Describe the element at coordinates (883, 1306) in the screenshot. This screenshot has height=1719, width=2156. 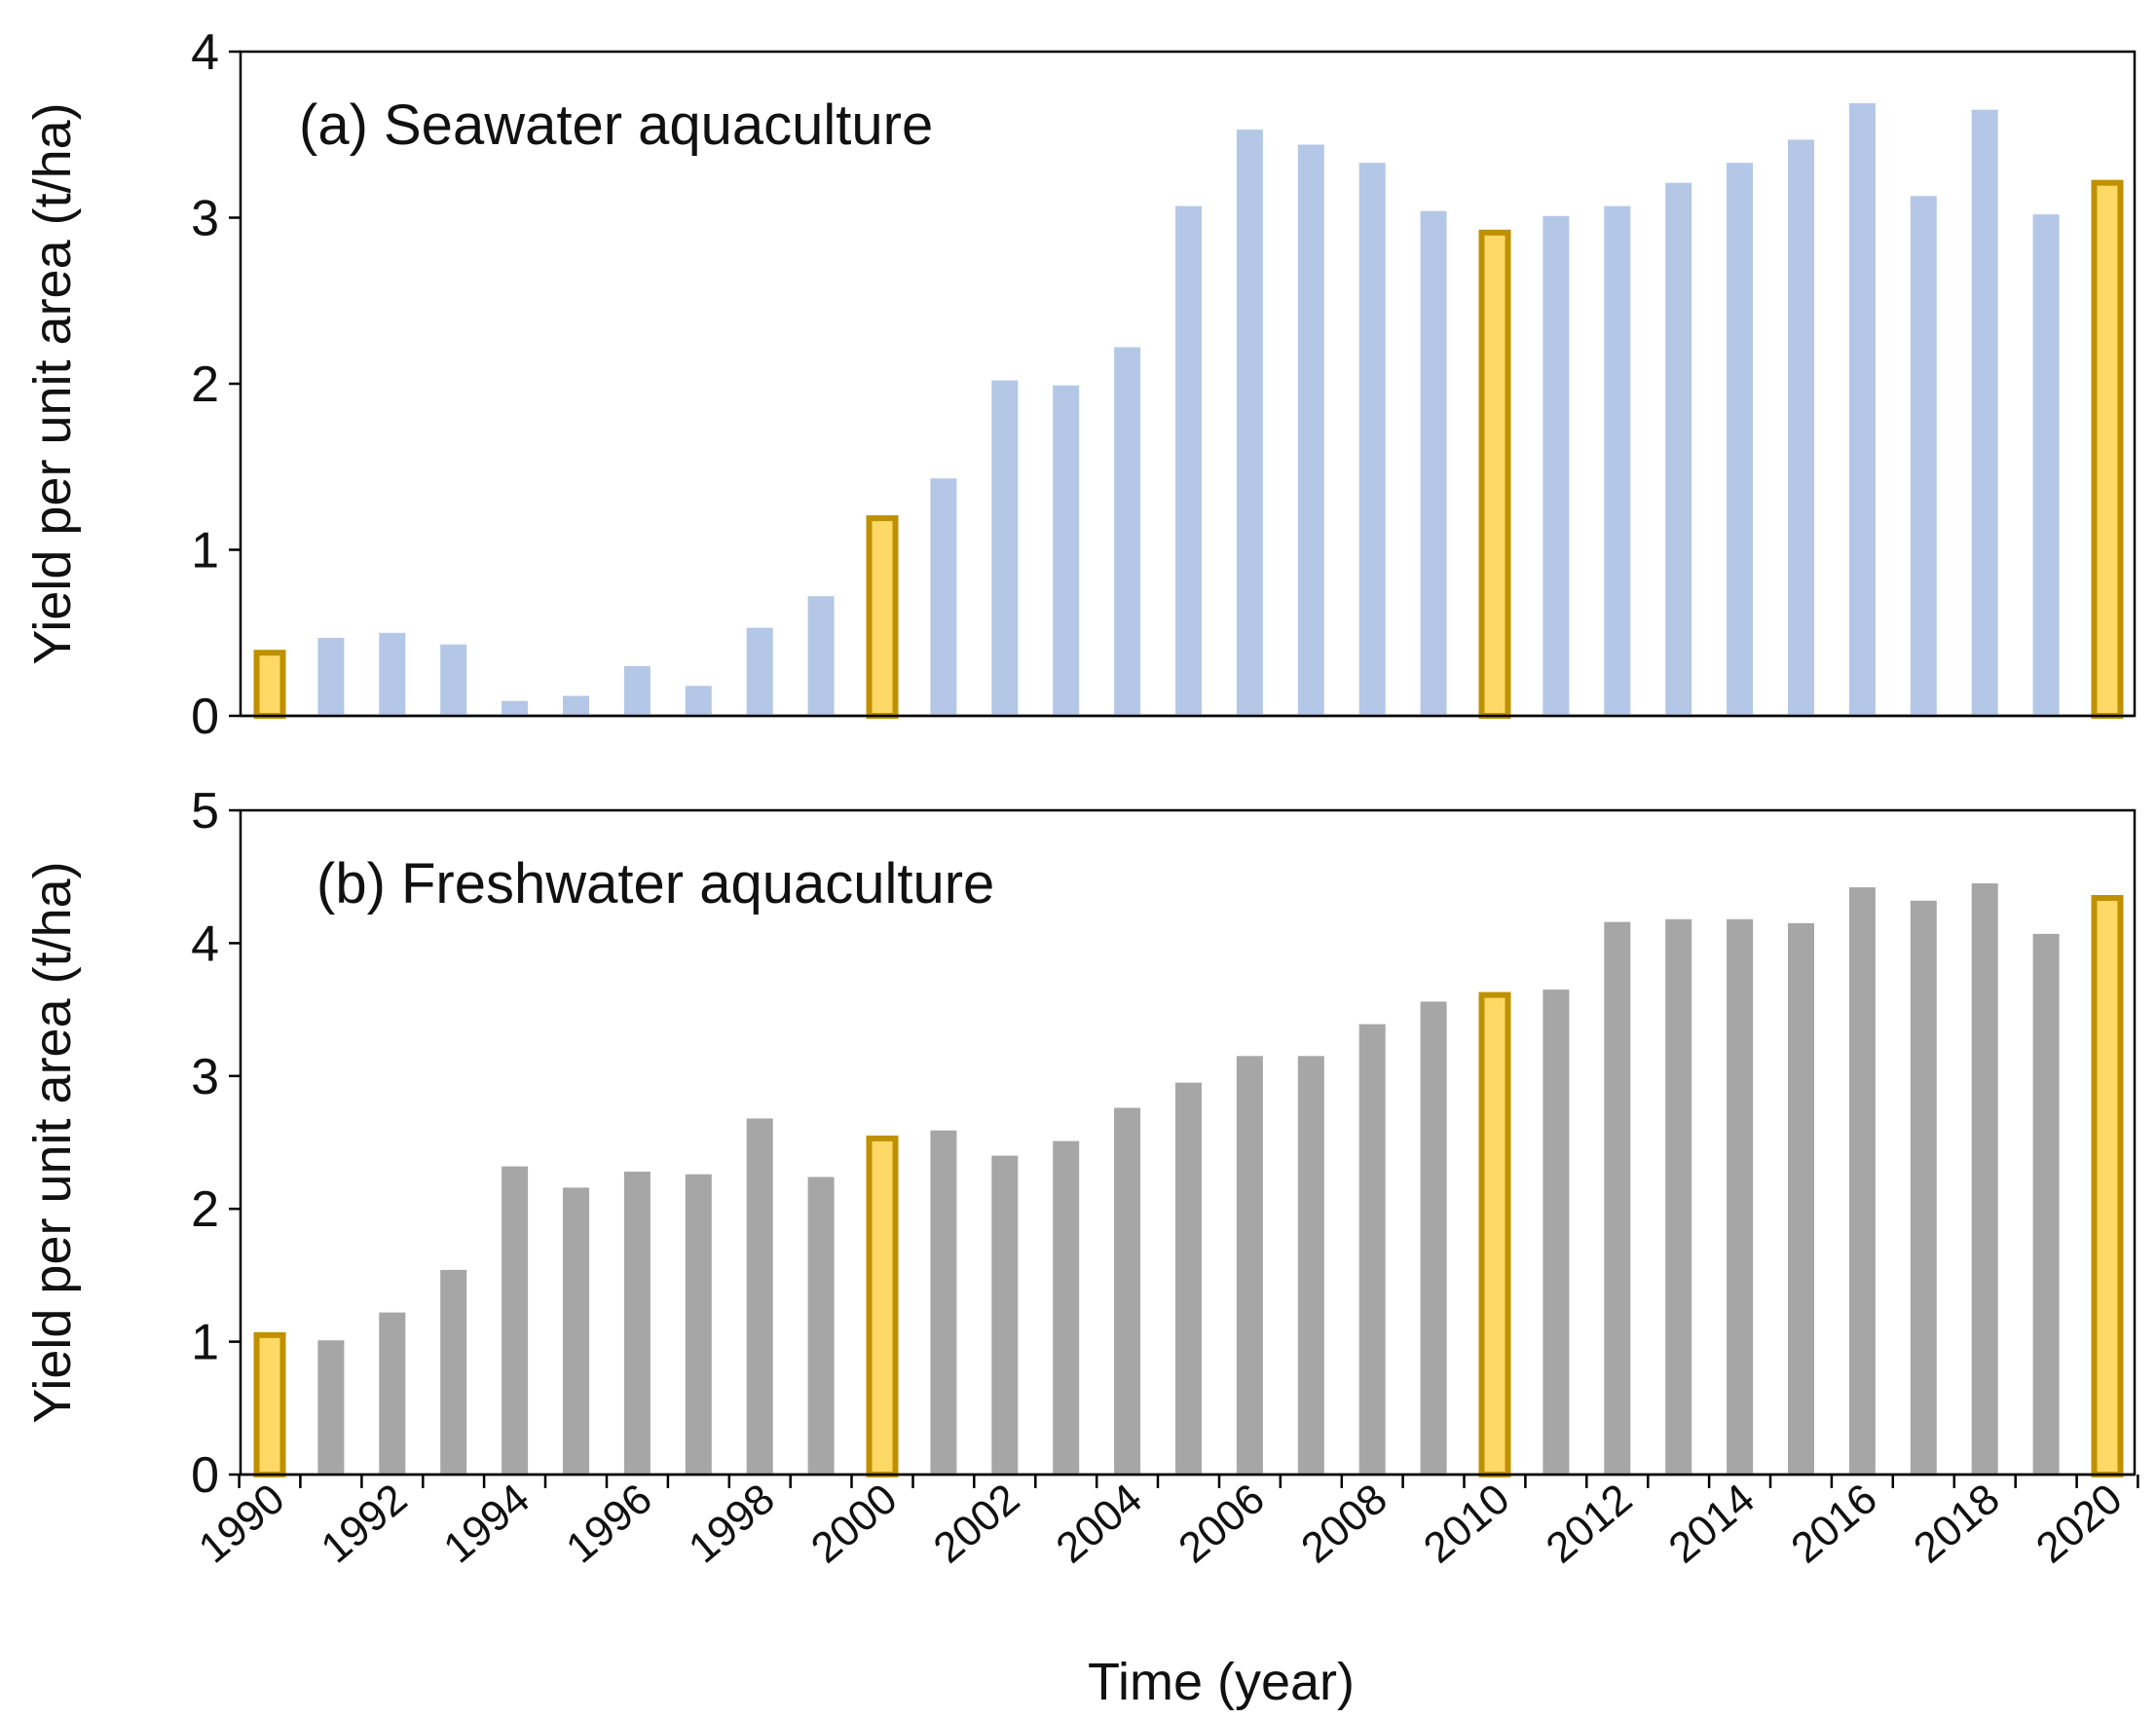
I see `freshwater-bar-2000` at that location.